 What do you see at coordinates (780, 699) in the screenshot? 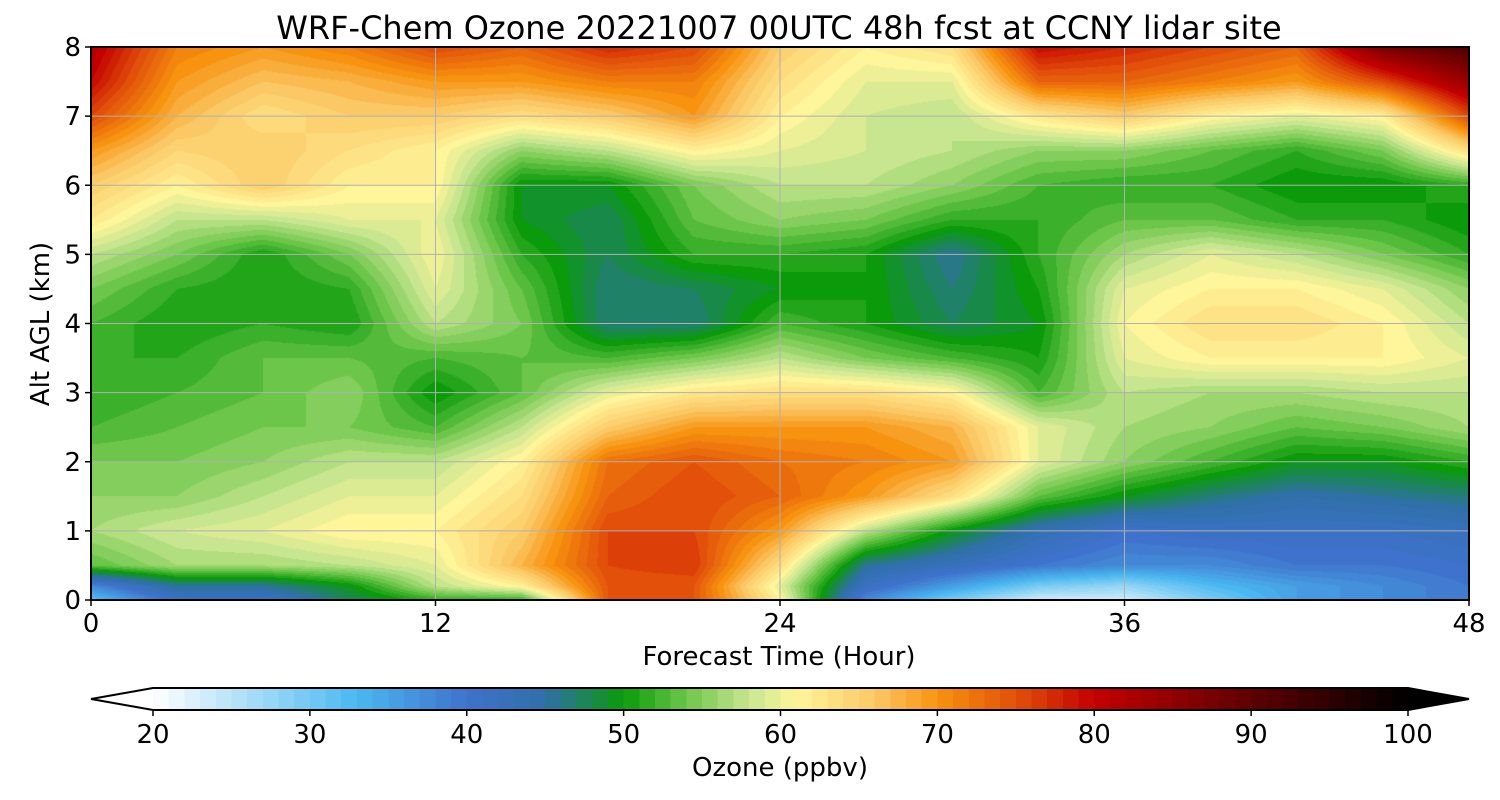
I see `colorbar-ramp` at bounding box center [780, 699].